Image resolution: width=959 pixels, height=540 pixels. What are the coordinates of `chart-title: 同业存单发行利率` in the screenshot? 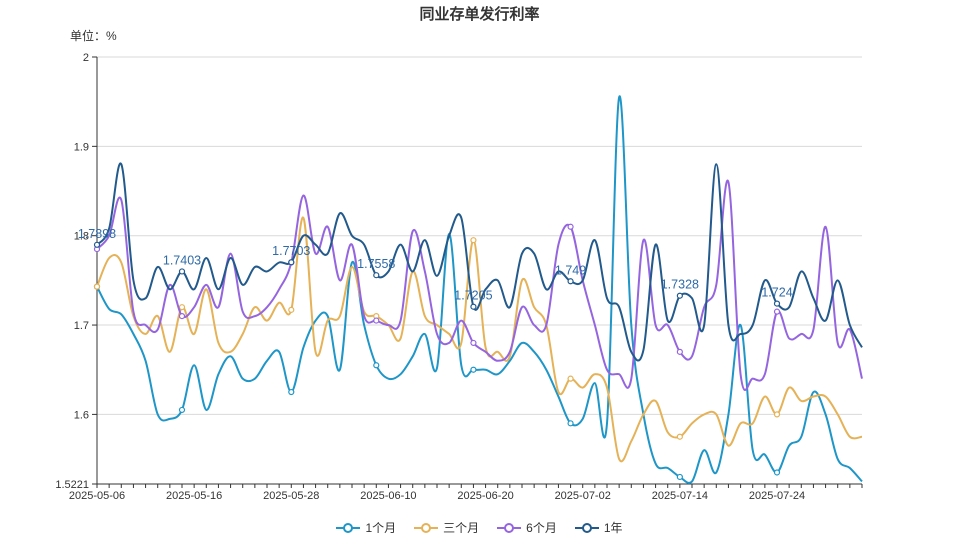 It's located at (479, 14).